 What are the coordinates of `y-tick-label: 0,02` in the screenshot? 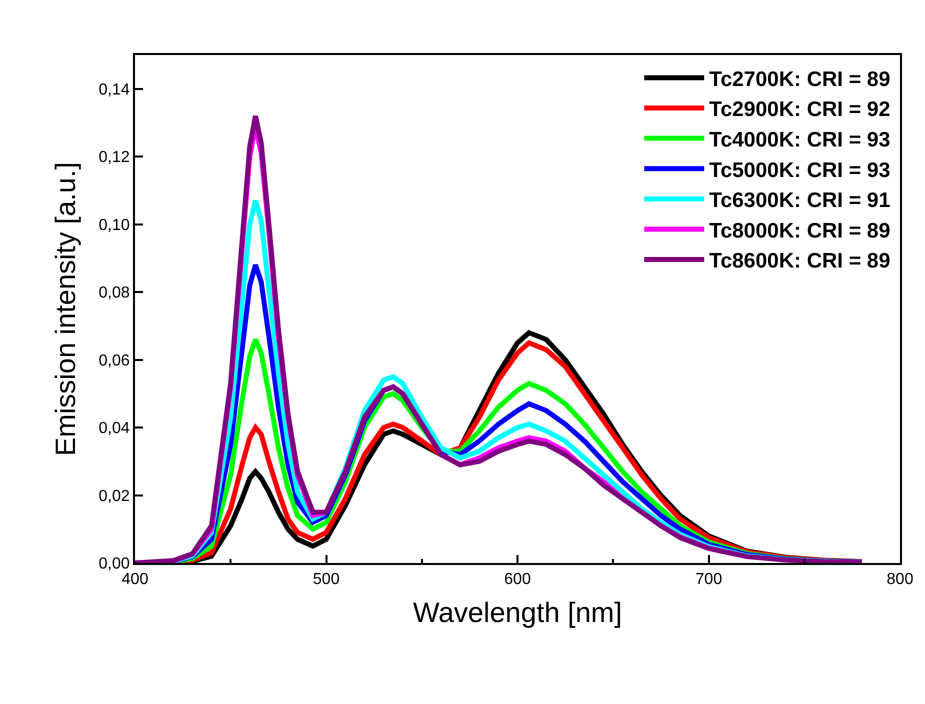 It's located at (114, 496).